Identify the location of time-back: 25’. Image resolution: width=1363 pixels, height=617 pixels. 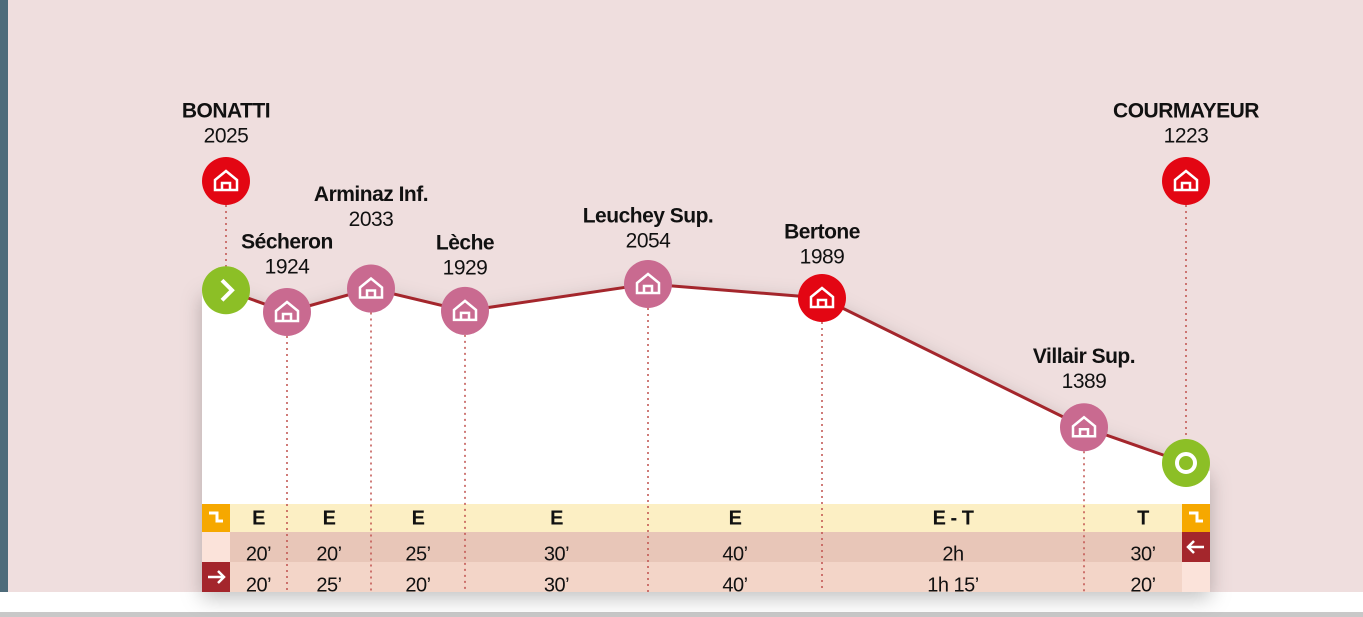
(328, 585).